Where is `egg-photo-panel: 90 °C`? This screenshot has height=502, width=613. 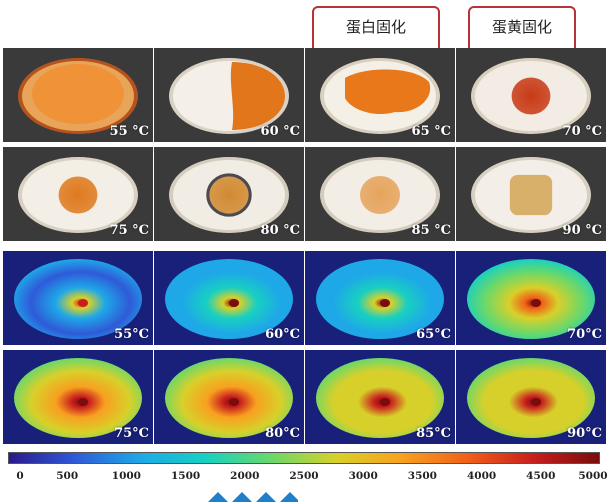
egg-photo-panel: 90 °C is located at coordinates (531, 194).